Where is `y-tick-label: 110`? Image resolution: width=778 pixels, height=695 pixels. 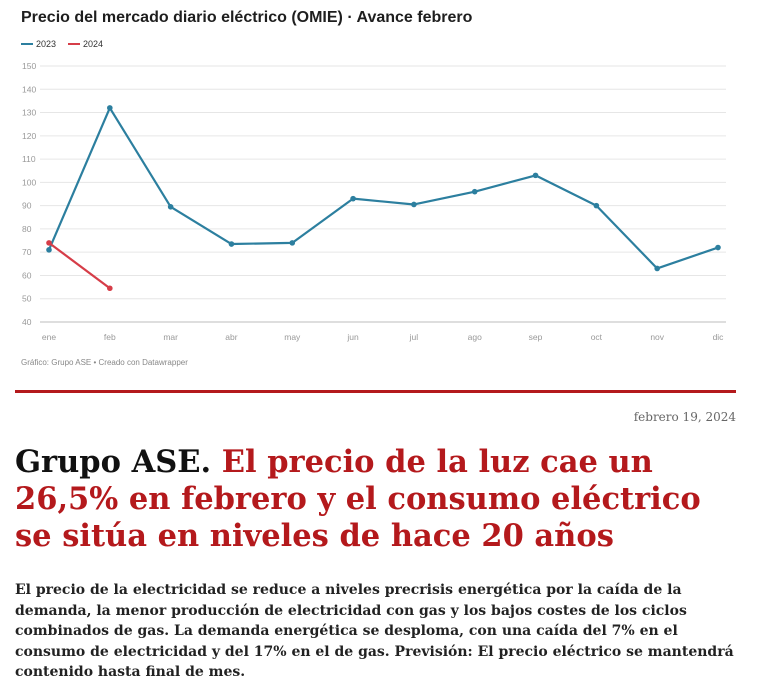
y-tick-label: 110 is located at coordinates (29, 159).